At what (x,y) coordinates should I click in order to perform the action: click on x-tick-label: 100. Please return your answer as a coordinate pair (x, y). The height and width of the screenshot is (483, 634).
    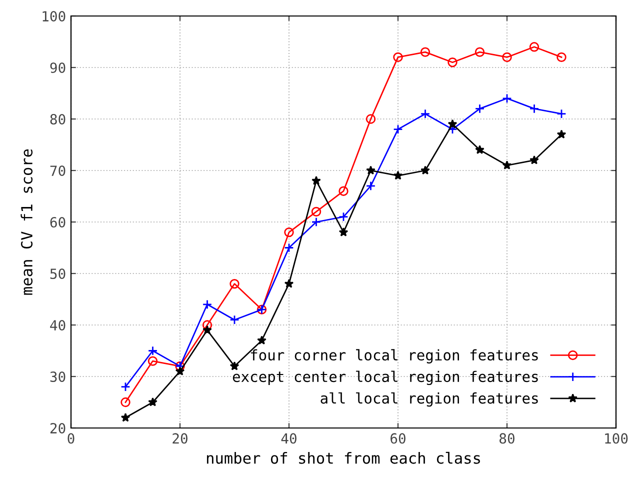
    Looking at the image, I should click on (616, 438).